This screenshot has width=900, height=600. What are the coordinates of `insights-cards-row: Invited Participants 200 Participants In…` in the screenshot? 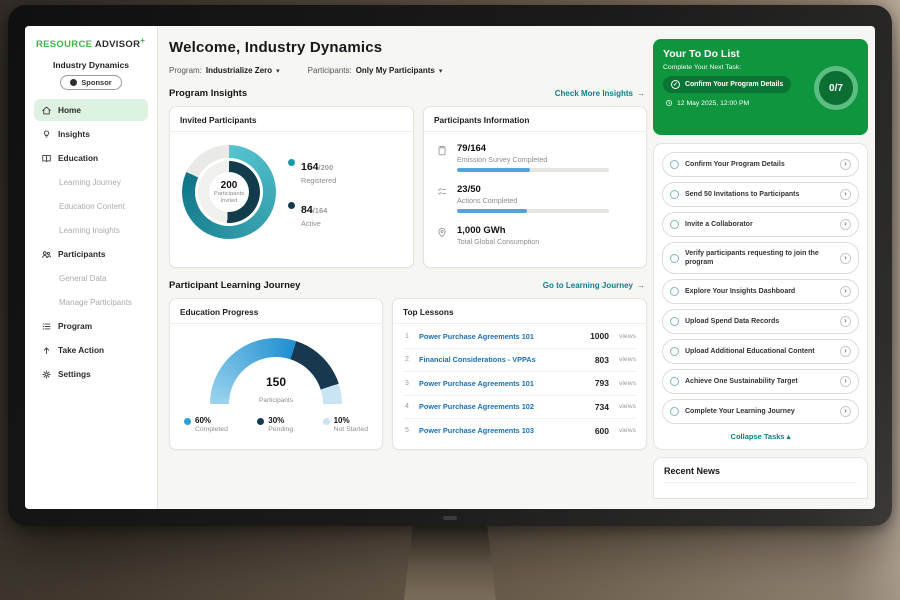 It's located at (408, 187).